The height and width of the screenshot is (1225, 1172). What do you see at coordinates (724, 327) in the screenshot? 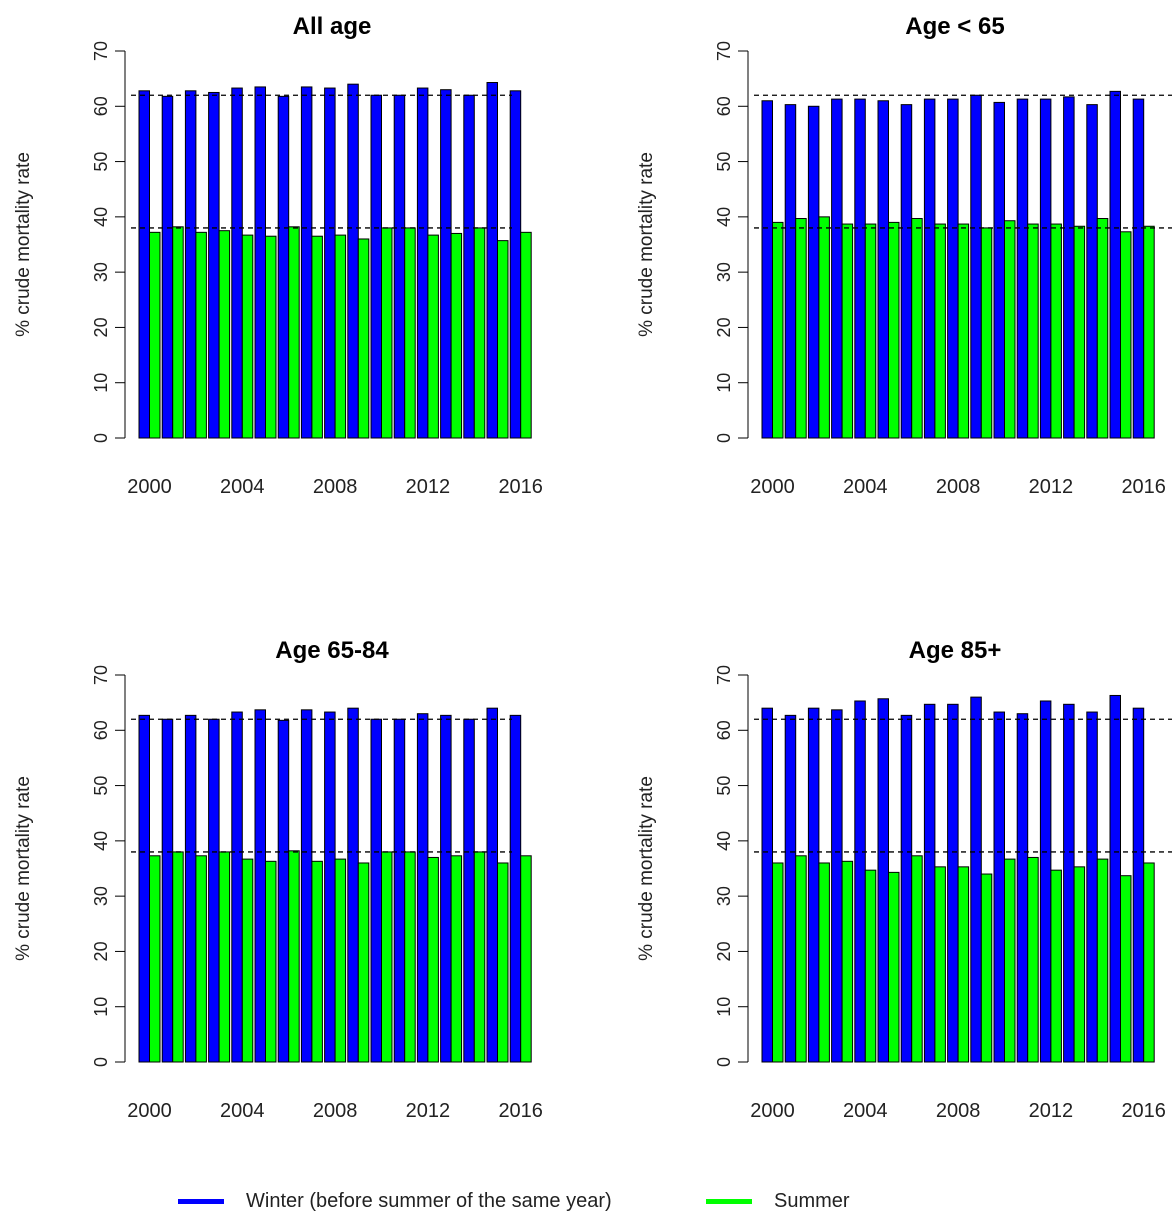
I see `y-tick-label: 20` at bounding box center [724, 327].